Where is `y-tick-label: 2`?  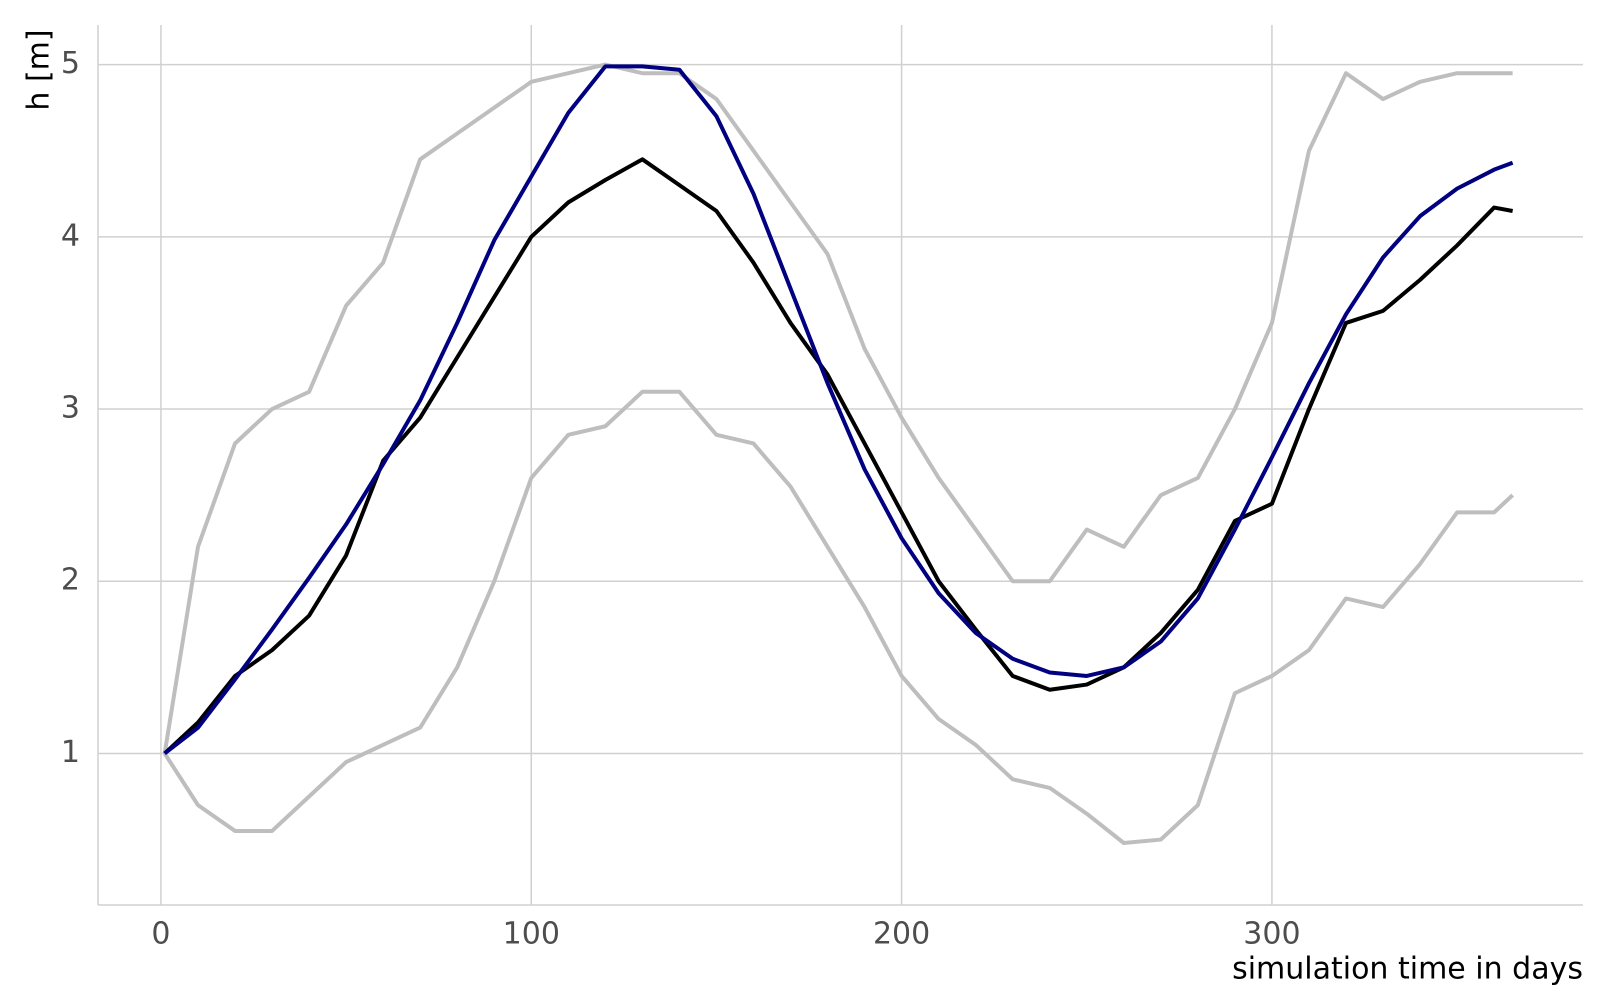 y-tick-label: 2 is located at coordinates (70, 580).